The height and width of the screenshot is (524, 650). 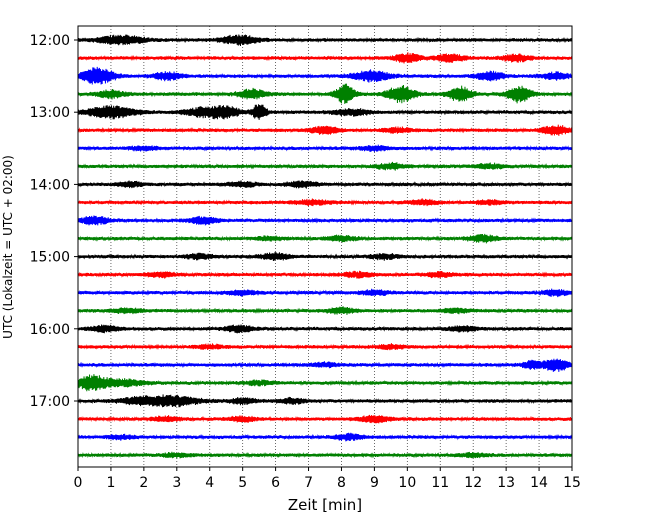 I want to click on y-axis-label: UTC (Lokalzeit = UTC + 02:00), so click(x=8, y=247).